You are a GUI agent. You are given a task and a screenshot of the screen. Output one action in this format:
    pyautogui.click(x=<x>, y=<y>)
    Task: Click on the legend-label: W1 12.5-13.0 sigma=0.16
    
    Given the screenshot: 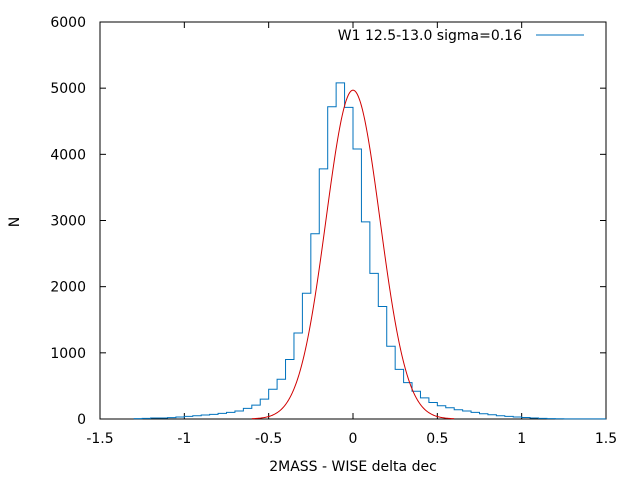 What is the action you would take?
    pyautogui.click(x=430, y=36)
    